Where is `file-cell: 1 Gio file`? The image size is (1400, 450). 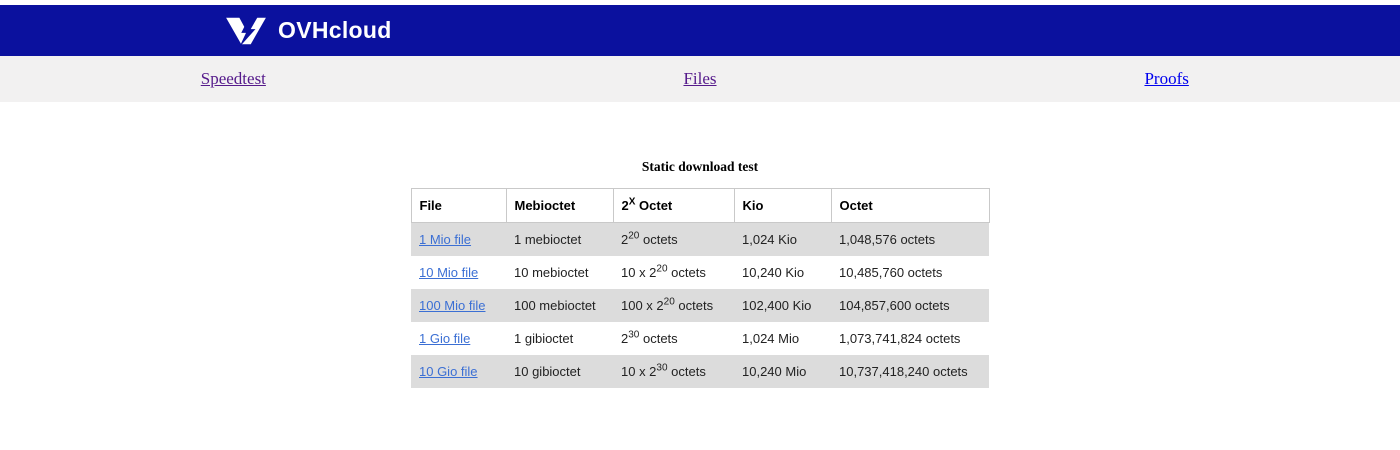
file-cell: 1 Gio file is located at coordinates (458, 338).